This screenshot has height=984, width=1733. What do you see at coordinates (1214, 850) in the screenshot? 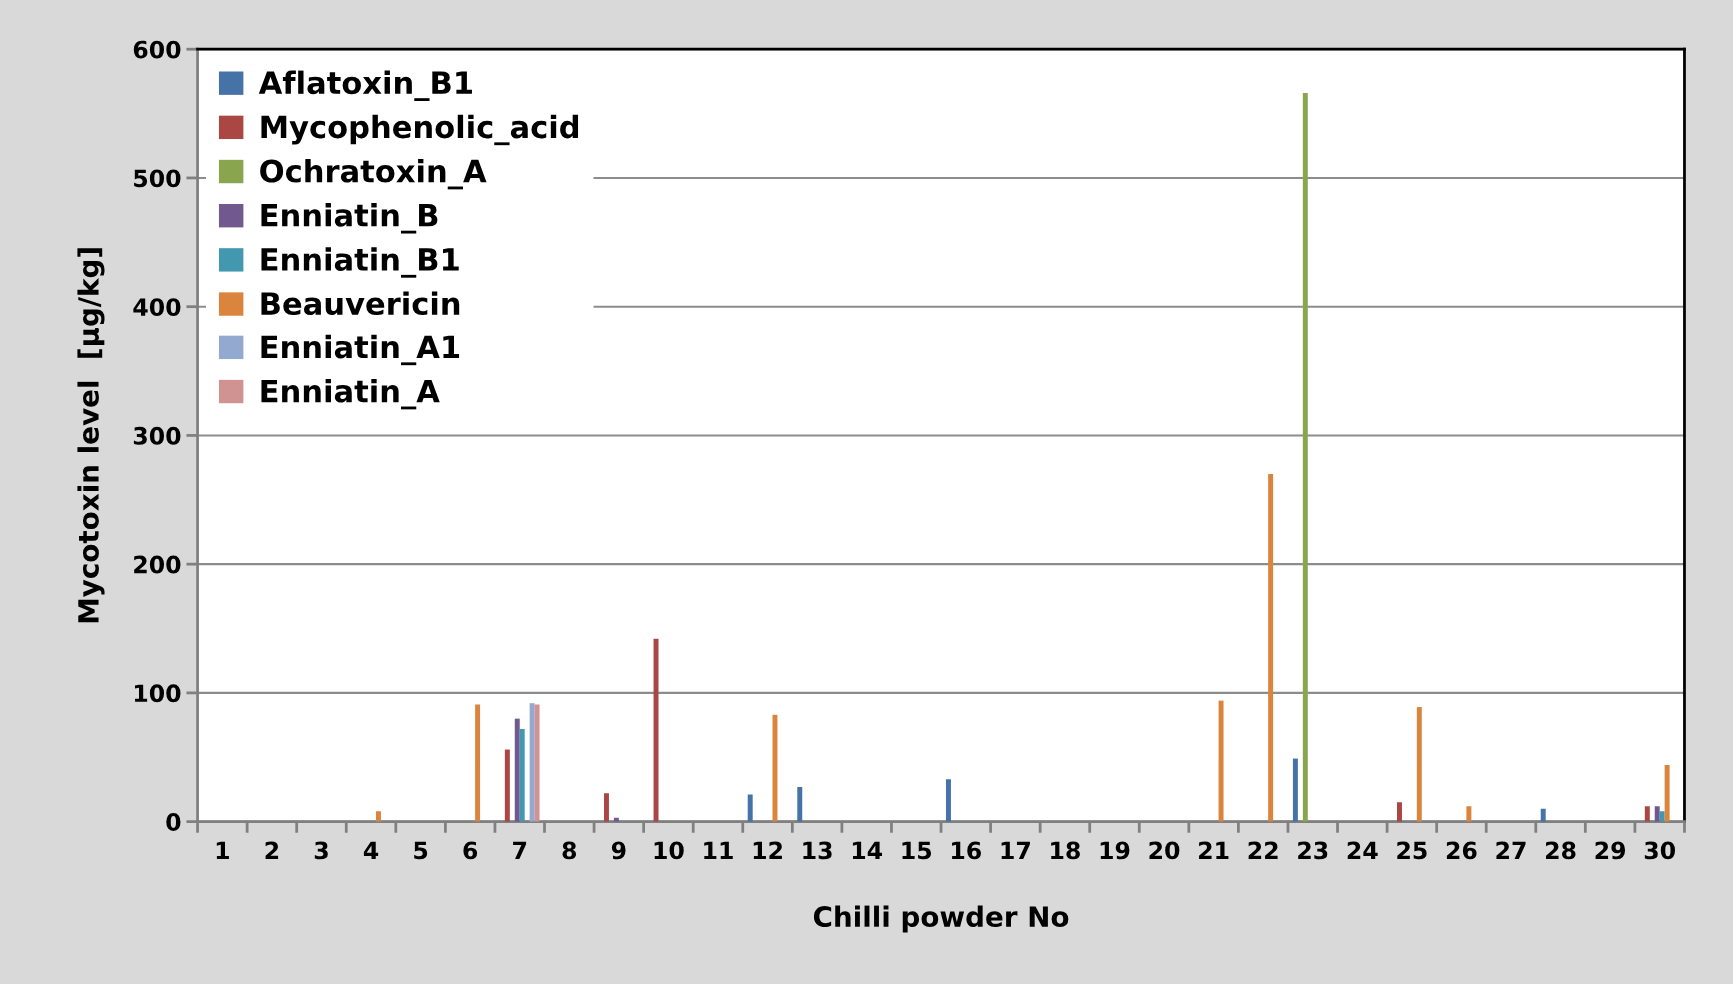
I see `x-tick-label: 21` at bounding box center [1214, 850].